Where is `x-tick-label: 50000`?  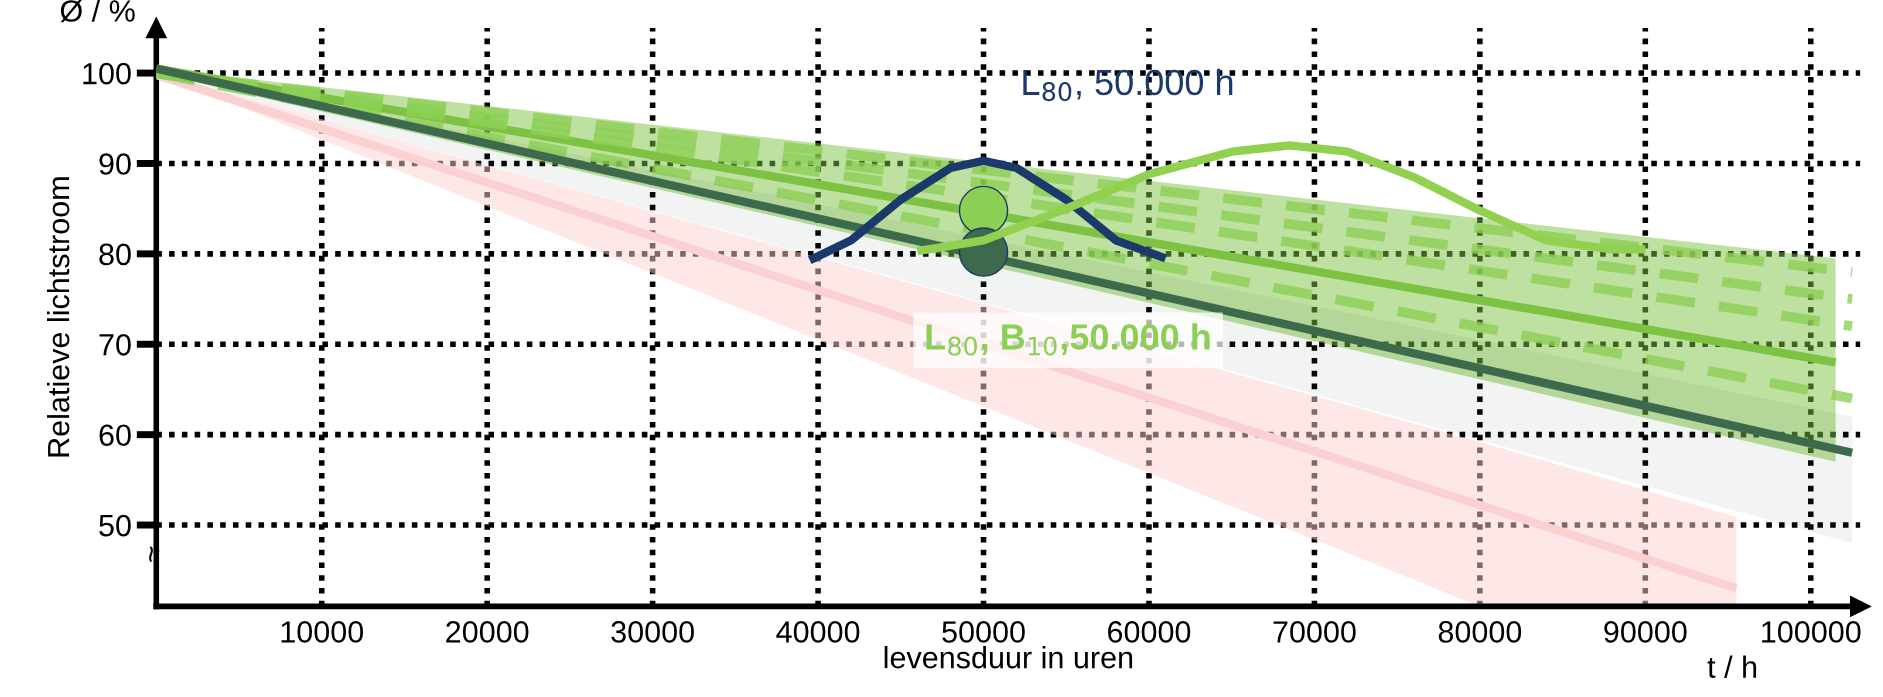 x-tick-label: 50000 is located at coordinates (983, 632).